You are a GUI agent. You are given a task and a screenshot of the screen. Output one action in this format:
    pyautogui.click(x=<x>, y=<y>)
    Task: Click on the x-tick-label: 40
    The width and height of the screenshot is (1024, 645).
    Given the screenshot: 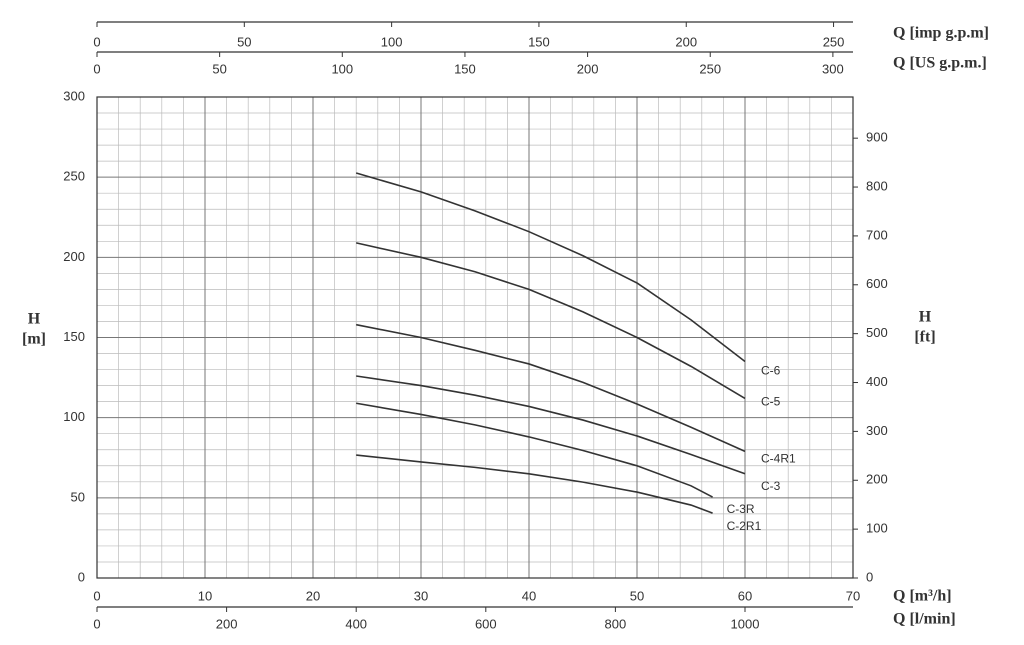 What is the action you would take?
    pyautogui.click(x=529, y=595)
    